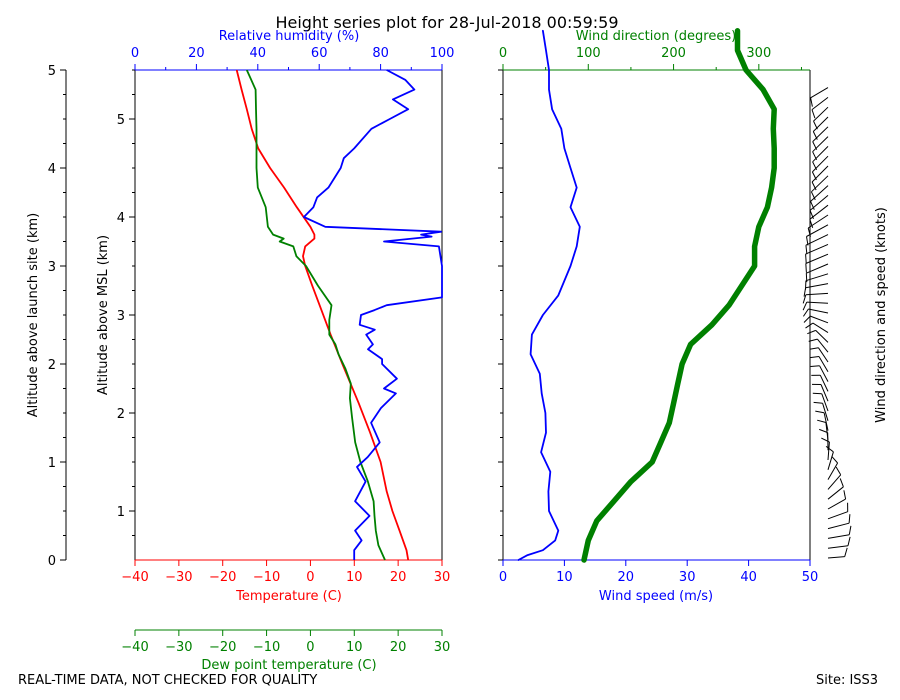 The height and width of the screenshot is (700, 900). I want to click on humidity-axis-label: Relative humidity (%), so click(289, 36).